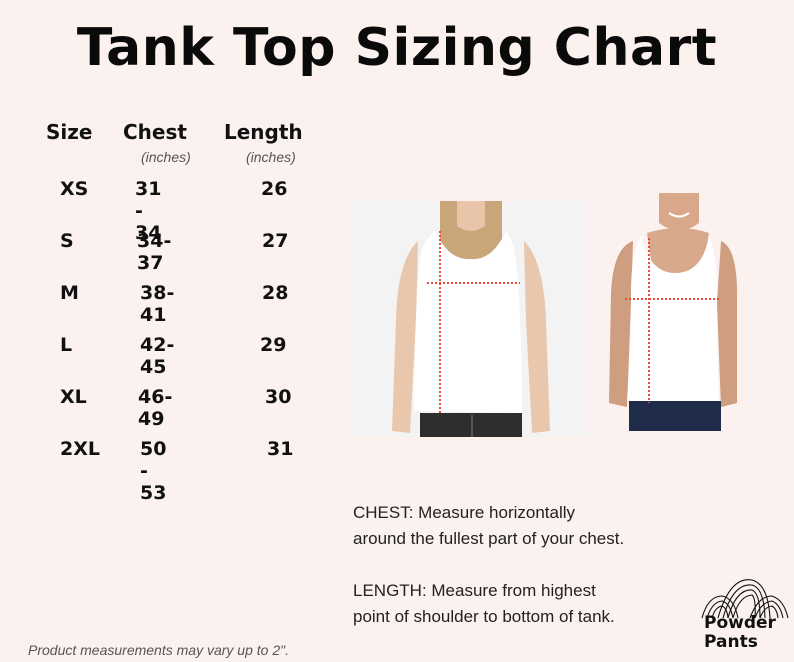  What do you see at coordinates (148, 211) in the screenshot?
I see `chest-cell: 31 - 34` at bounding box center [148, 211].